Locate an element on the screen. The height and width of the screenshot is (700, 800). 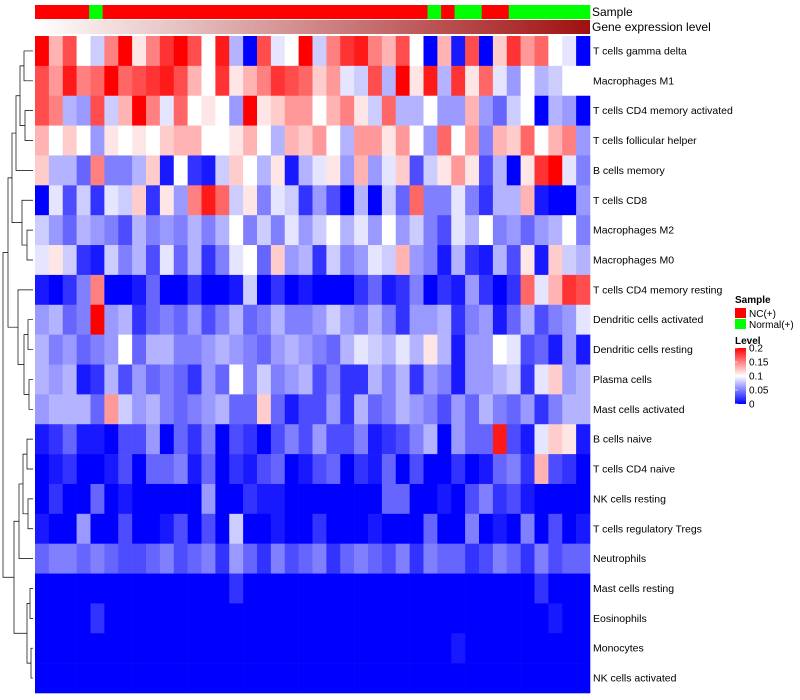
row-label: Mast cells resting is located at coordinates (633, 589).